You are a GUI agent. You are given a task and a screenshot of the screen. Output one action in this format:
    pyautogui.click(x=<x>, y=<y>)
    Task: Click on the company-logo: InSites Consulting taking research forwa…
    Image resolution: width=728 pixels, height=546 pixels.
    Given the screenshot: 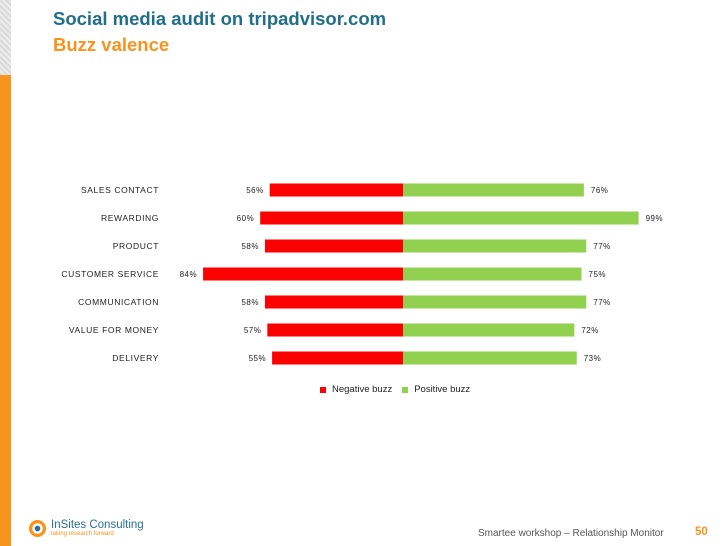 What is the action you would take?
    pyautogui.click(x=86, y=528)
    